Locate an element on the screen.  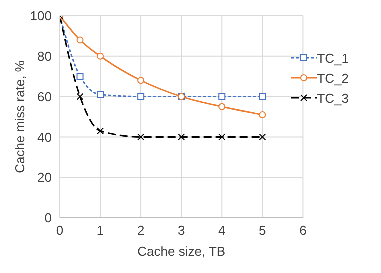
x-axis-title: Cache size, TB is located at coordinates (182, 251).